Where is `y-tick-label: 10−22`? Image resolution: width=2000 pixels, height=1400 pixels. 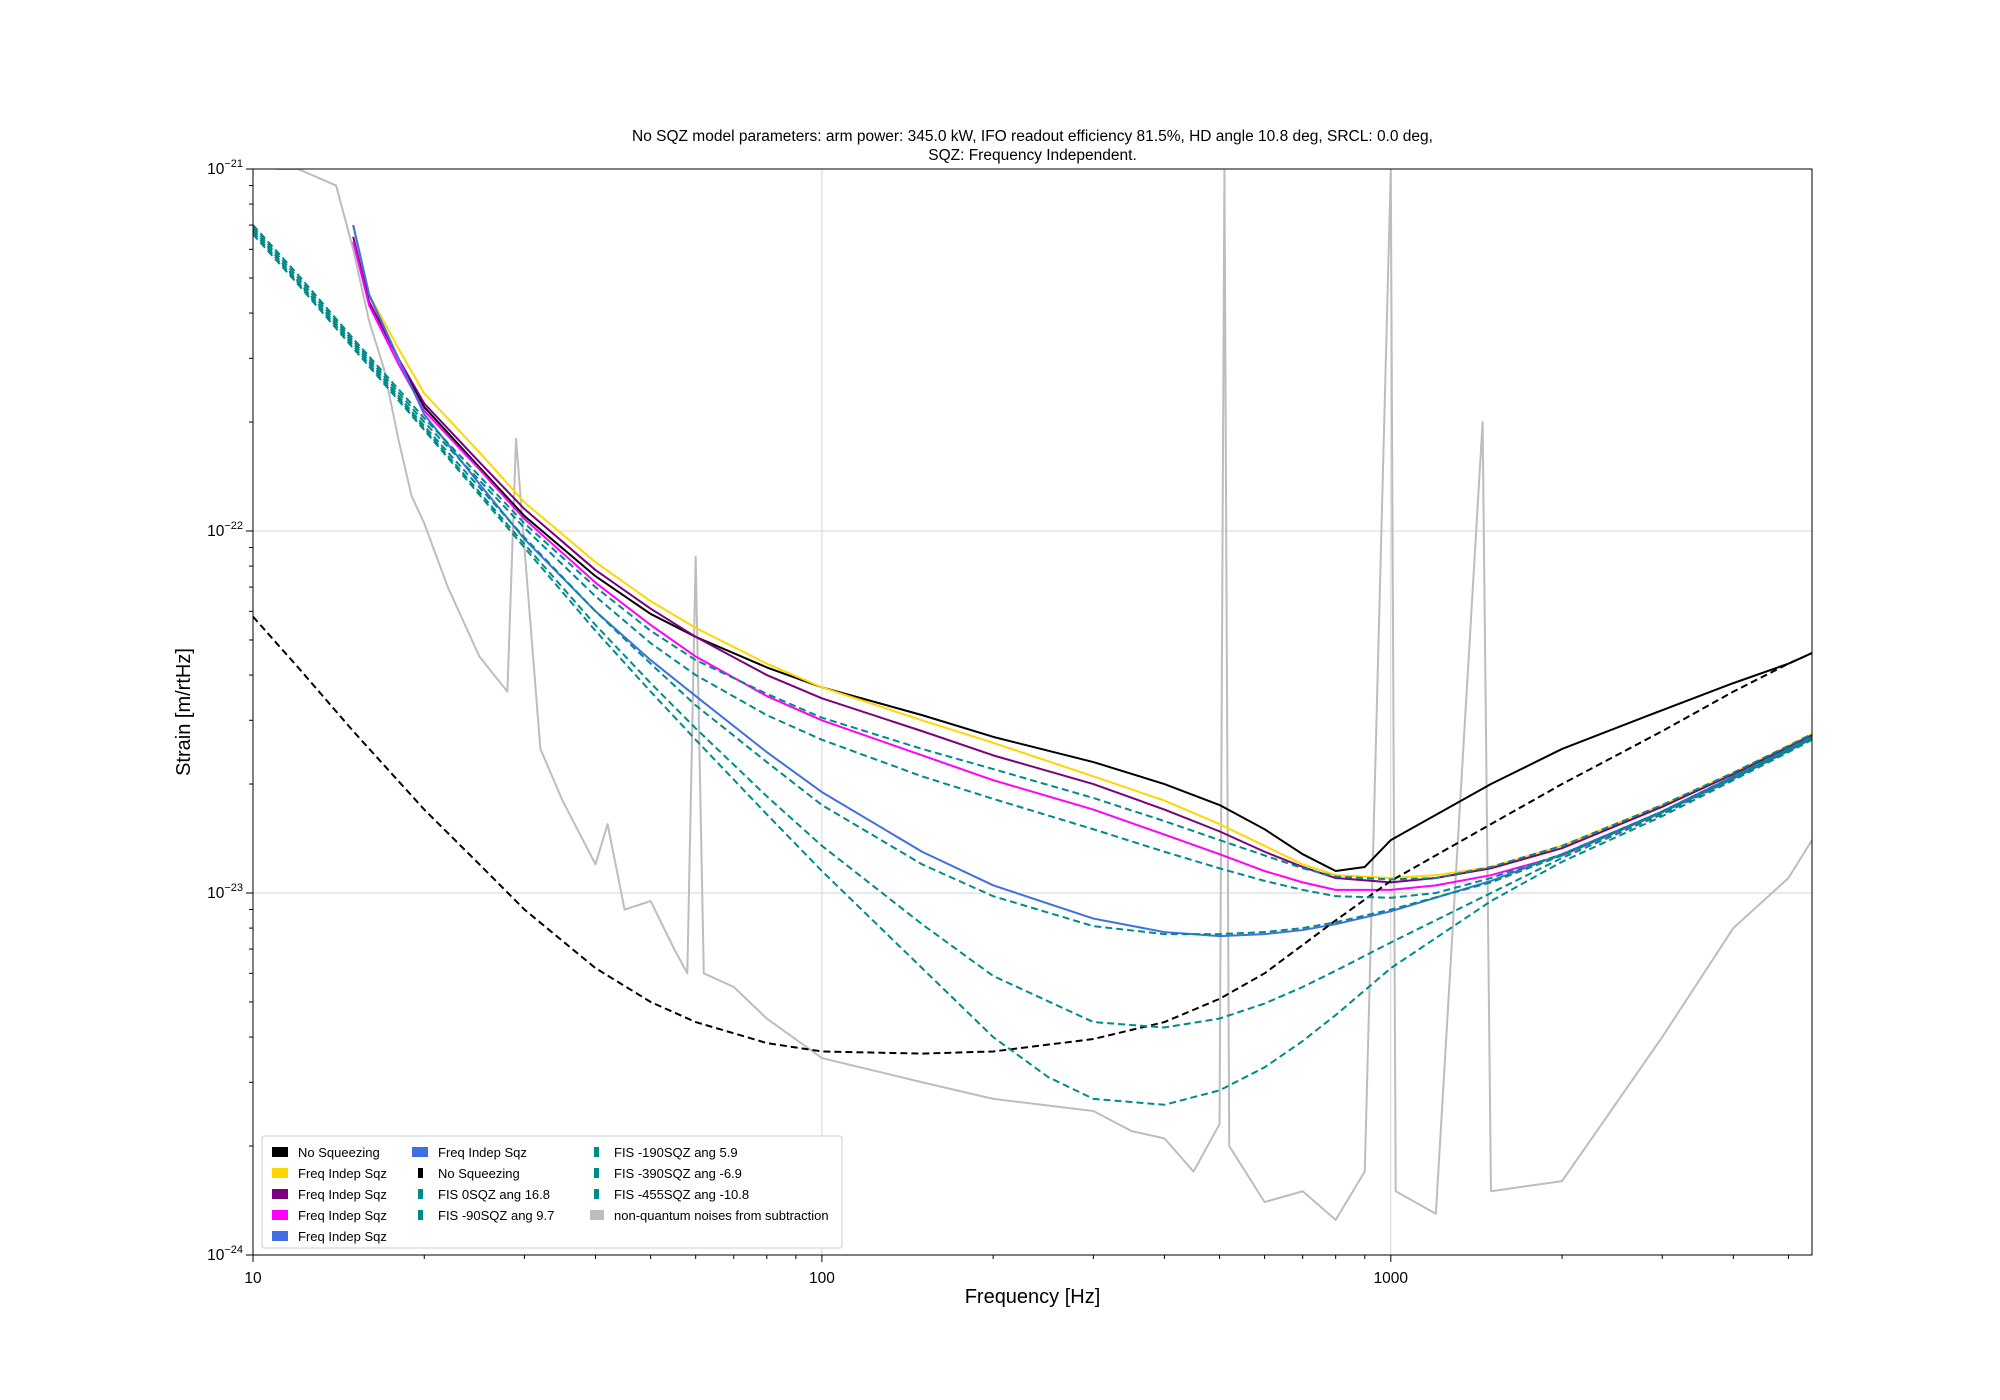 y-tick-label: 10−22 is located at coordinates (225, 530).